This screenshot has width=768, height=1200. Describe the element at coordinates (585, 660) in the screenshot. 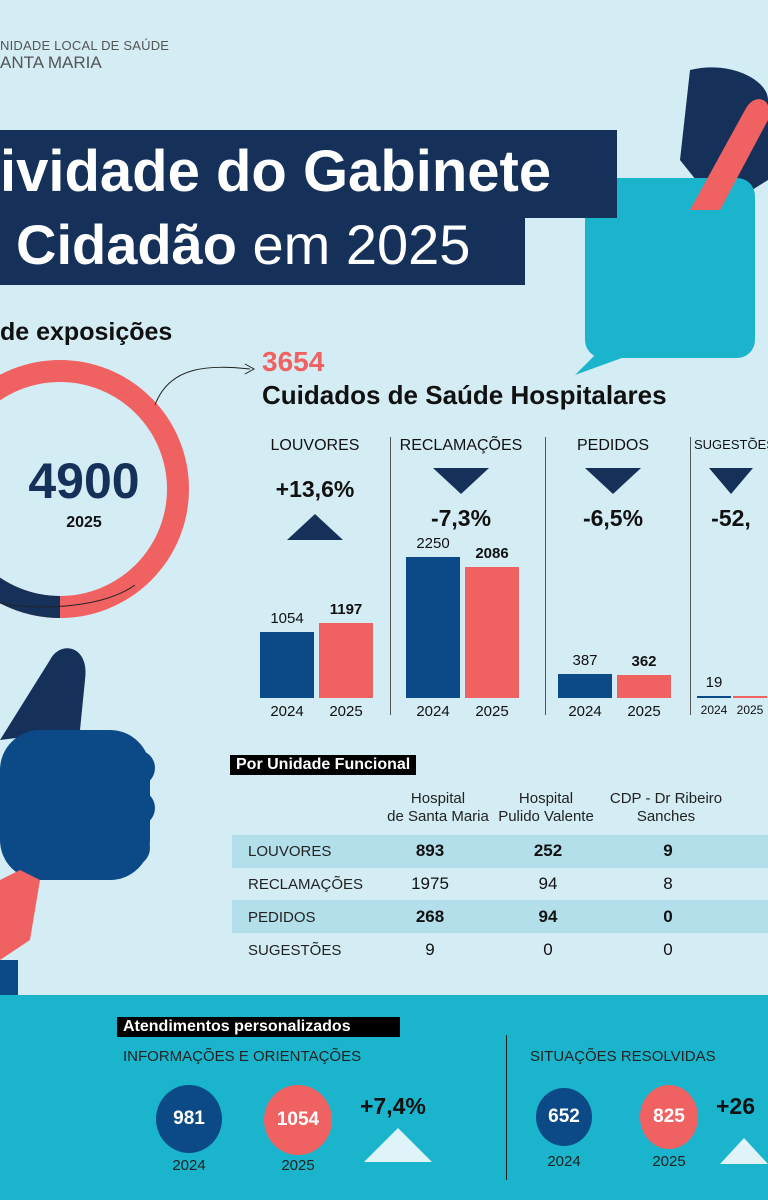

I see `bar-value-label: 387` at that location.